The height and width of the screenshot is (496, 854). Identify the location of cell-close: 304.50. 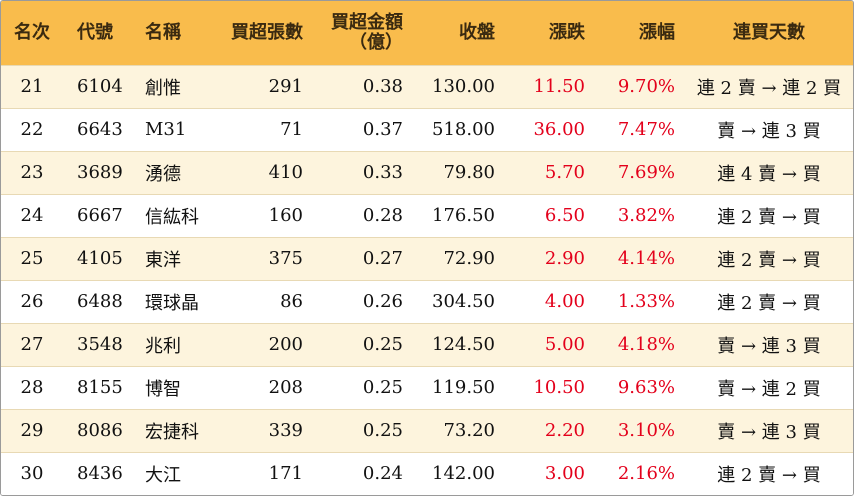
(459, 301).